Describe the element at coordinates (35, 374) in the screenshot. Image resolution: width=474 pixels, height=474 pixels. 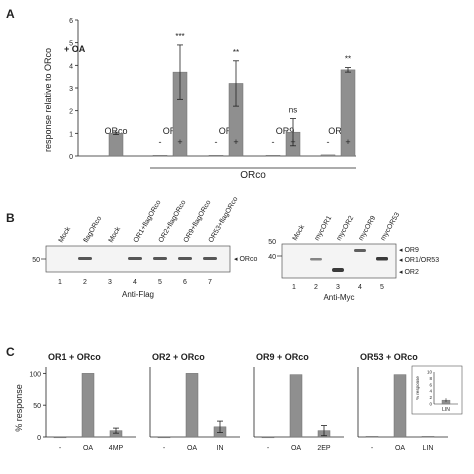
I see `y-tick-label: 100` at that location.